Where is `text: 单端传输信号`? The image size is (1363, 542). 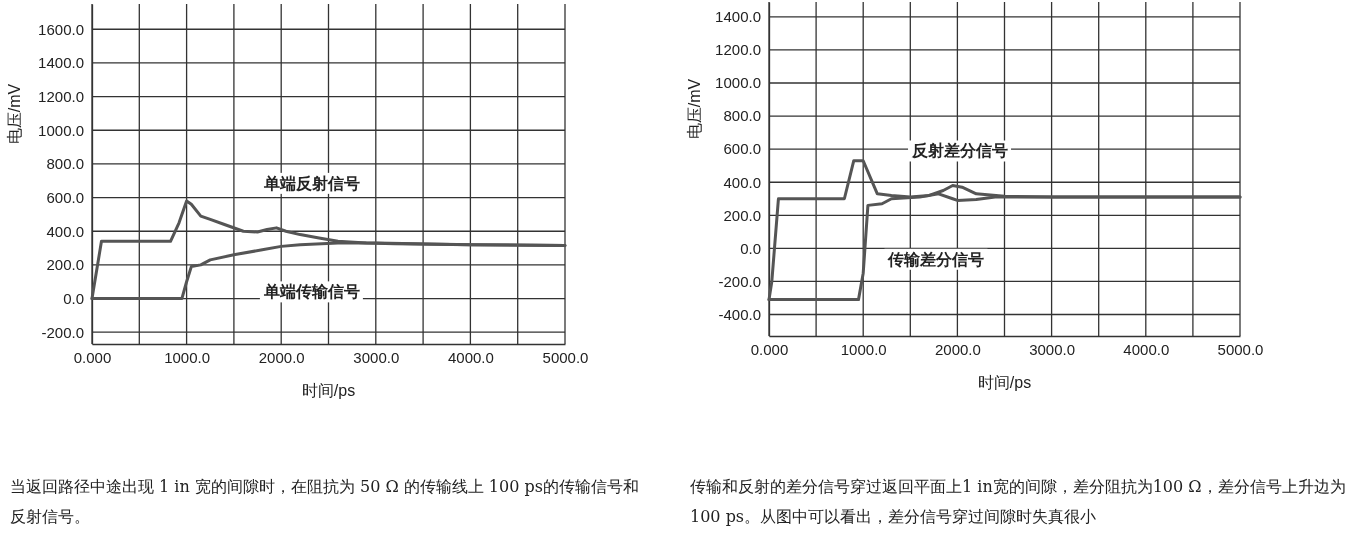 text: 单端传输信号 is located at coordinates (311, 292).